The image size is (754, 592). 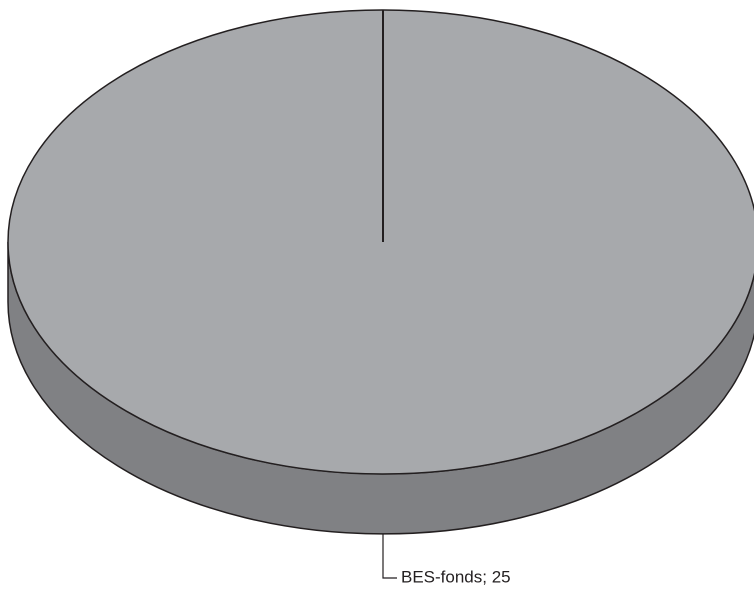 What do you see at coordinates (456, 576) in the screenshot?
I see `data-label: BES-fonds; 25` at bounding box center [456, 576].